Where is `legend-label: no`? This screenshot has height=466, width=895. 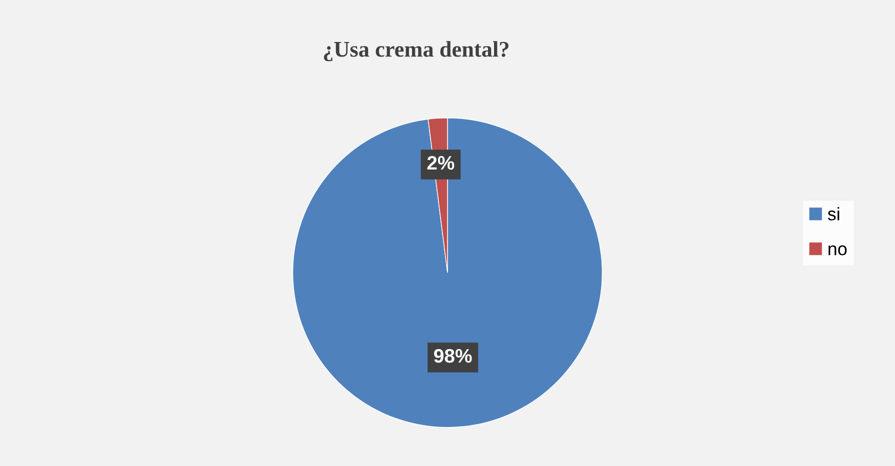 legend-label: no is located at coordinates (837, 250).